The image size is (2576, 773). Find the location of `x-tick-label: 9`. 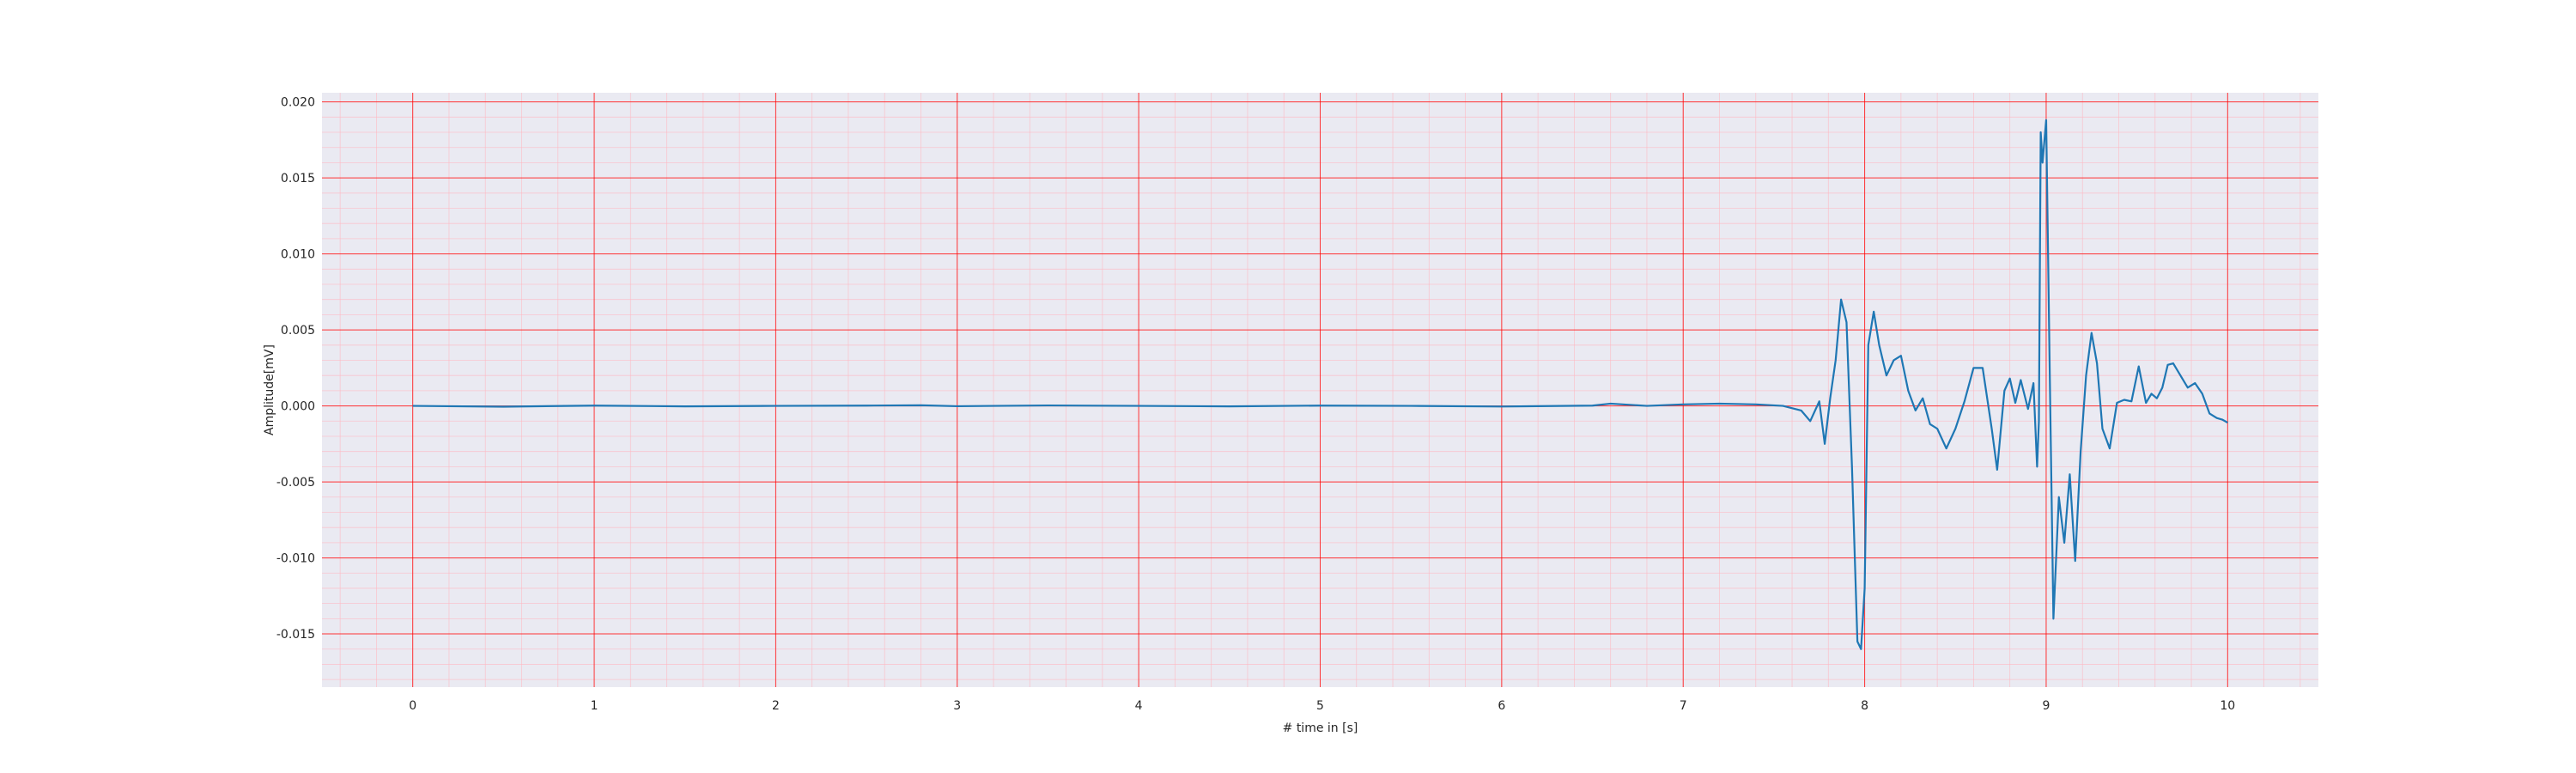

x-tick-label: 9 is located at coordinates (2046, 706).